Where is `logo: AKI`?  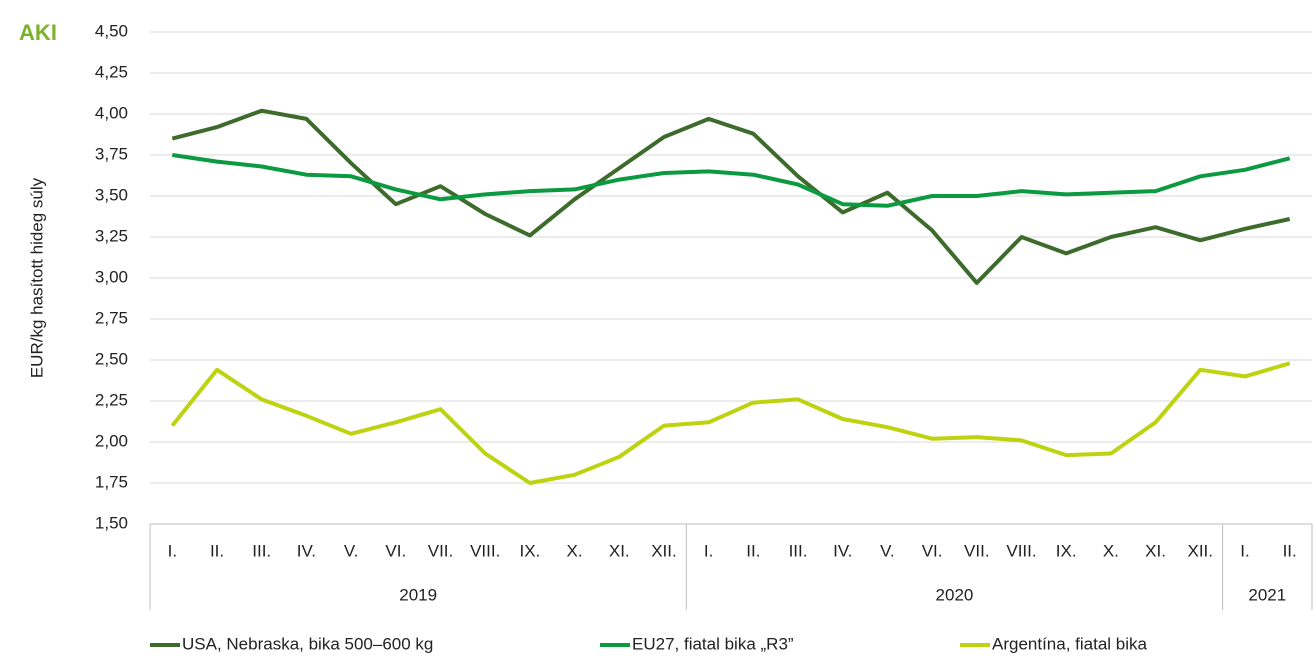 logo: AKI is located at coordinates (38, 32).